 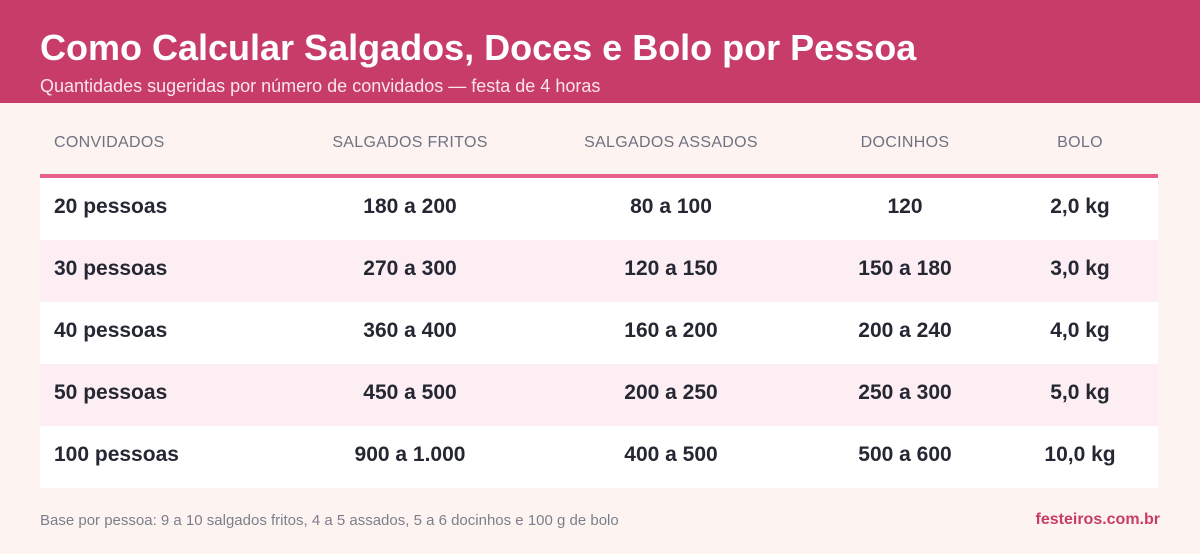 I want to click on brand-link: festeiros.com.br, so click(x=1097, y=519).